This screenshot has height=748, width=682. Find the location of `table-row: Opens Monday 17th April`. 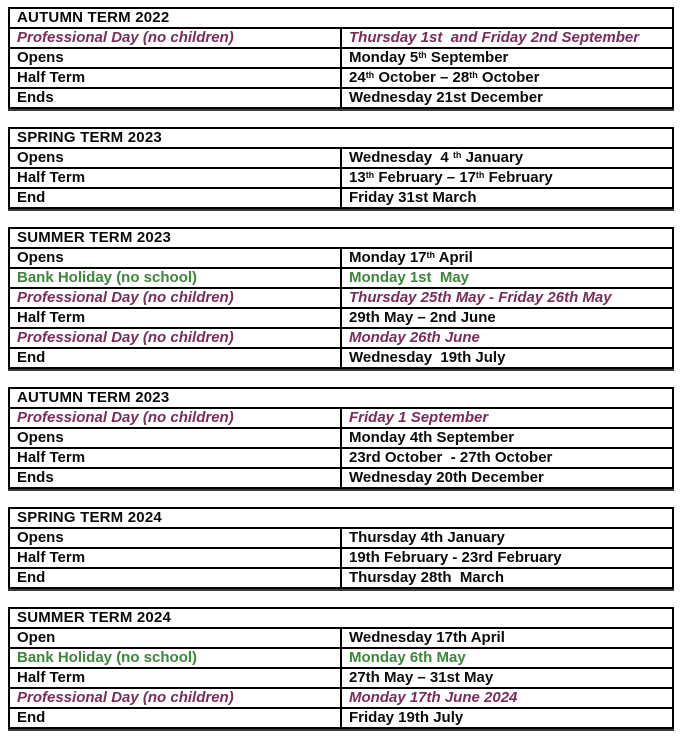

table-row: Opens Monday 17th April is located at coordinates (341, 258).